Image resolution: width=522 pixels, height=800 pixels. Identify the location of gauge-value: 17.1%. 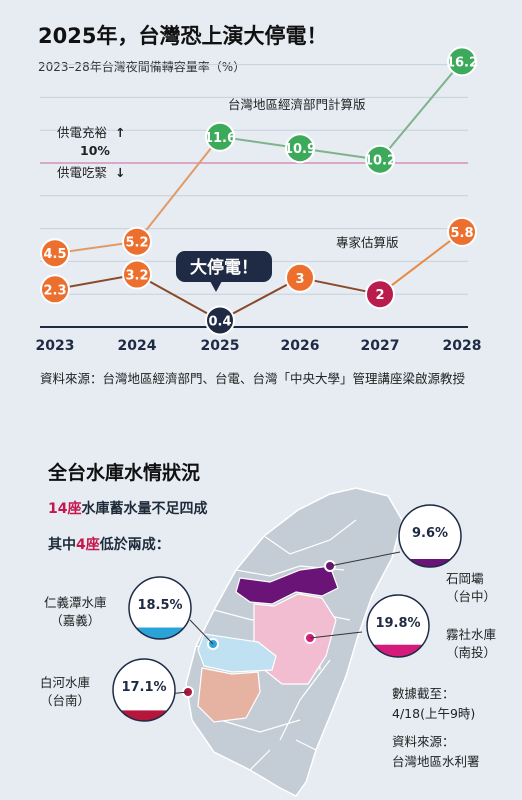
(143, 687).